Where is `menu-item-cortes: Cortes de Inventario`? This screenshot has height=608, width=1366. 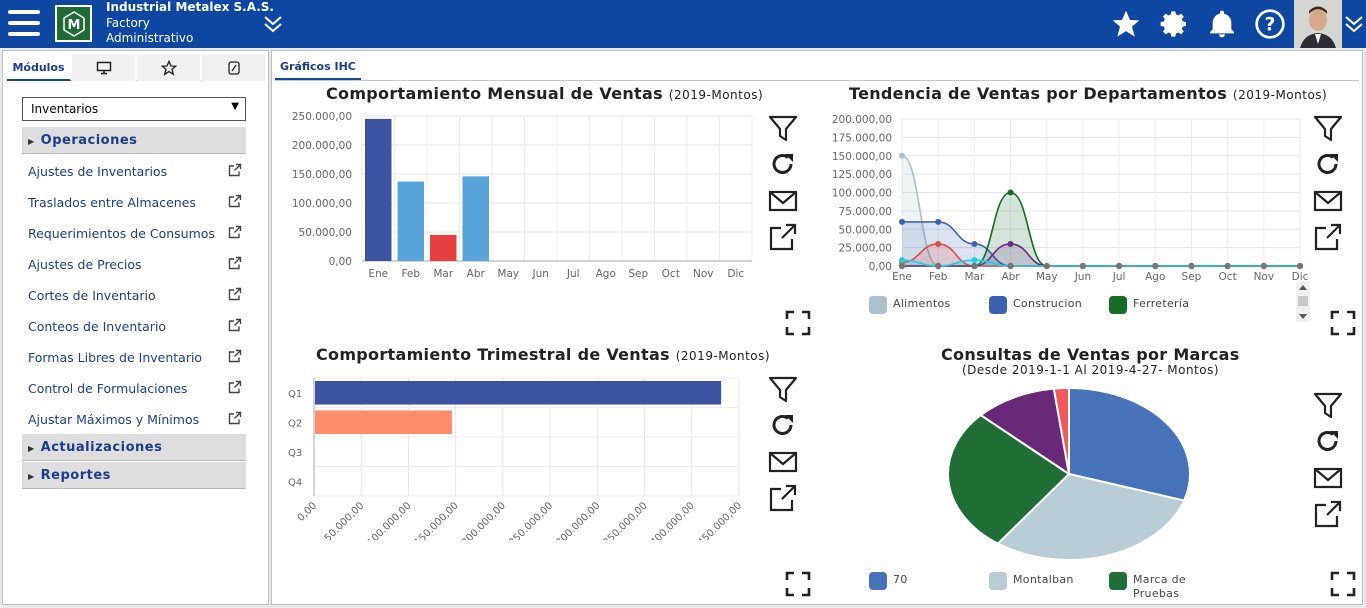 menu-item-cortes: Cortes de Inventario is located at coordinates (137, 296).